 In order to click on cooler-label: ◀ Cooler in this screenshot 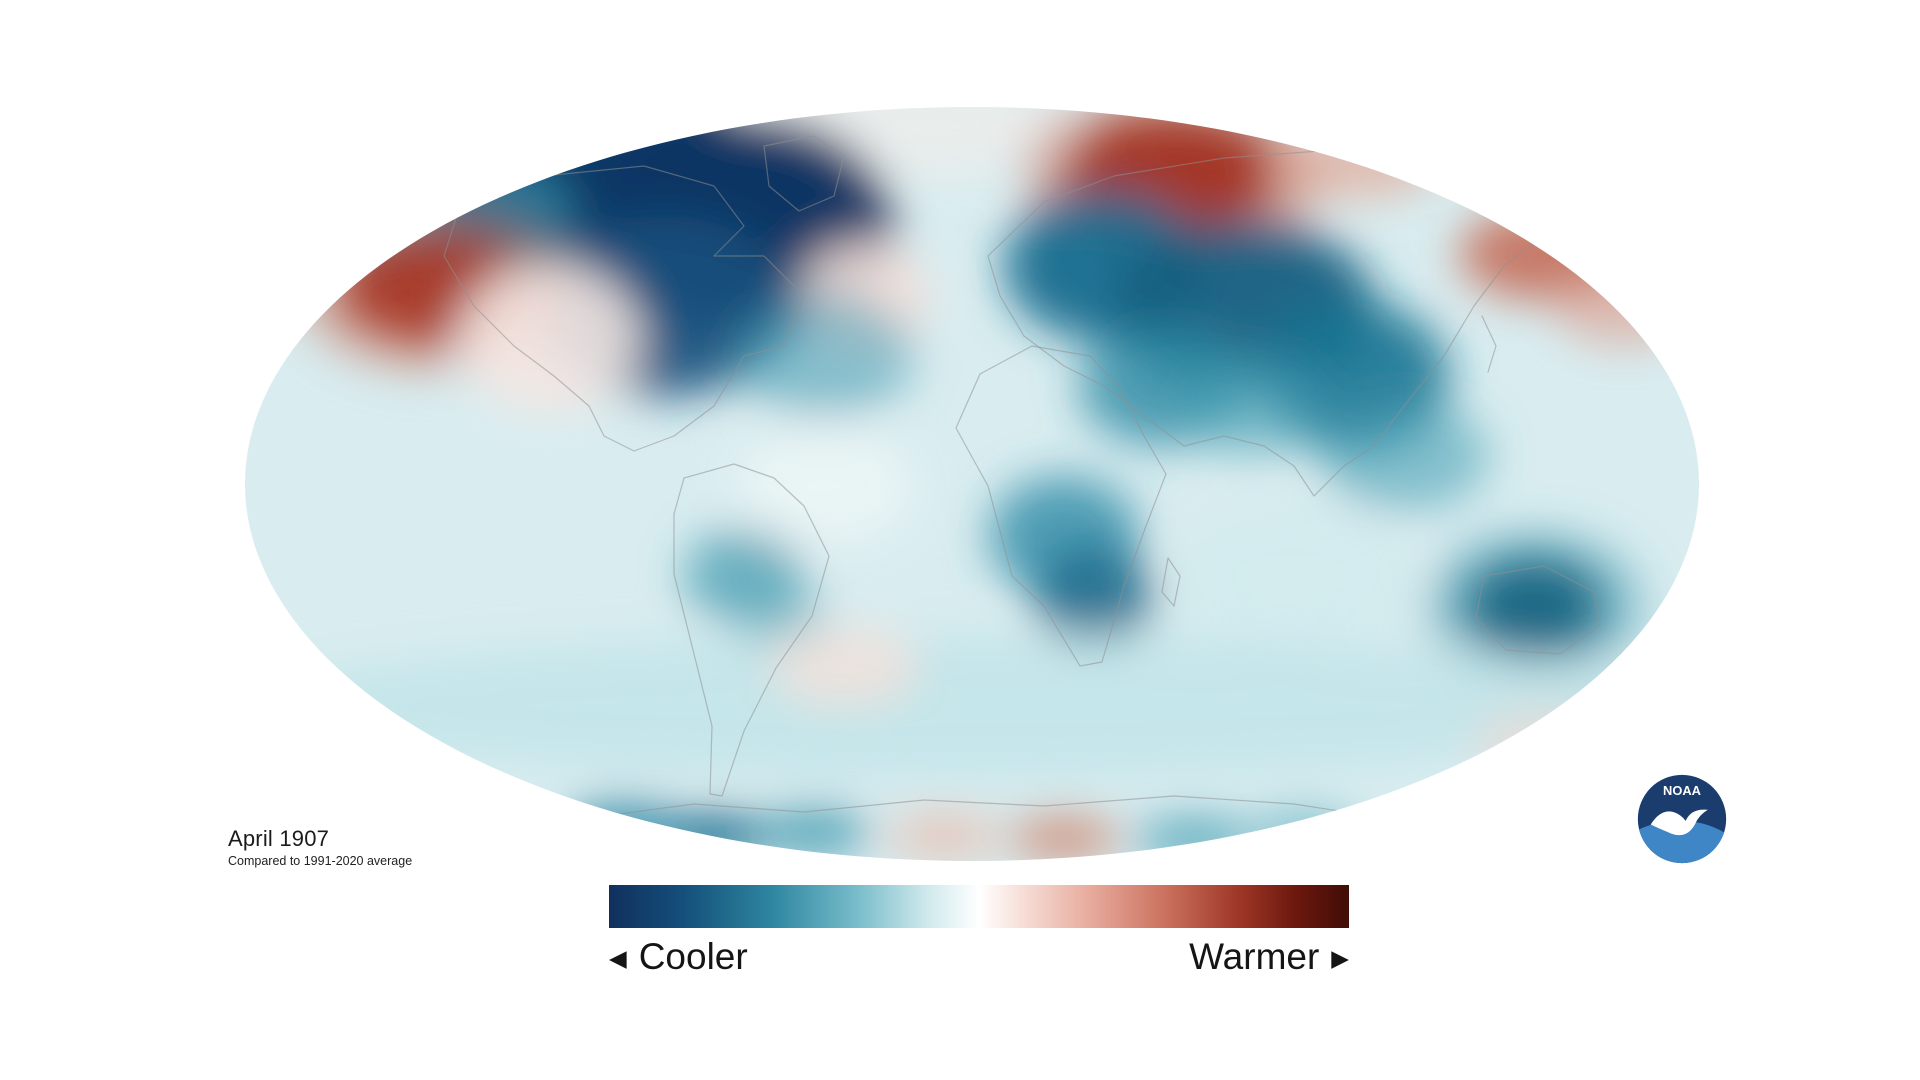, I will do `click(678, 957)`.